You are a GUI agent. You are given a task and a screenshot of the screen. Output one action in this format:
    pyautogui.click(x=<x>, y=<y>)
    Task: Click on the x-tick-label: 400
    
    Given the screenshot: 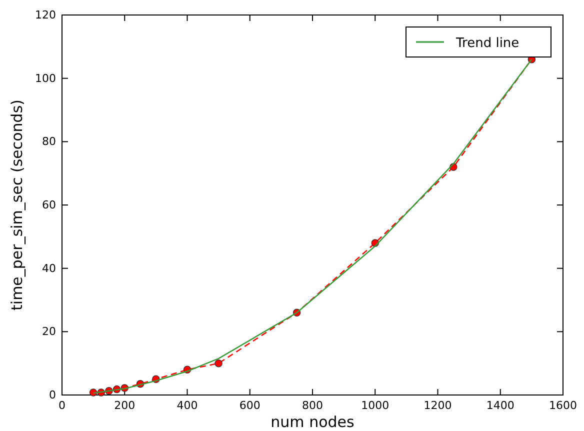 What is the action you would take?
    pyautogui.click(x=187, y=405)
    